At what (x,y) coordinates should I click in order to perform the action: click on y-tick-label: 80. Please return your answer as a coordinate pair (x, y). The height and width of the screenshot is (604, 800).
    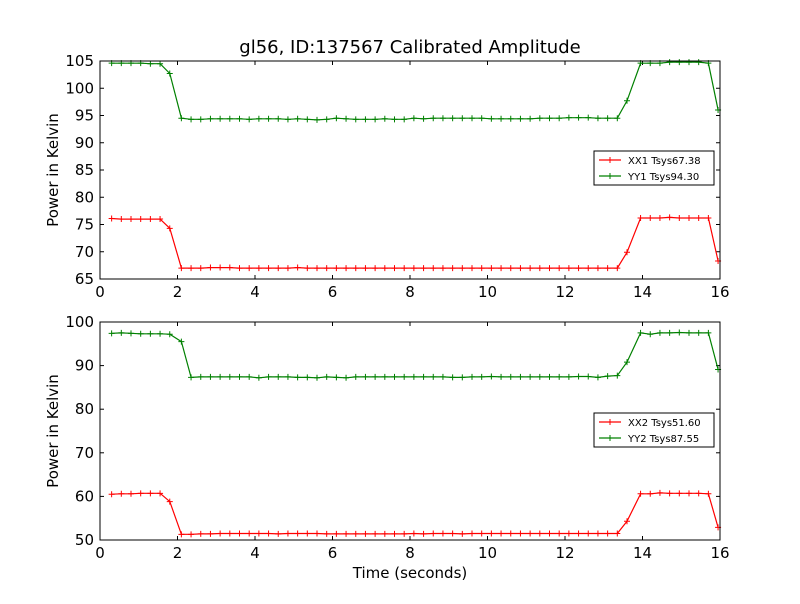
    Looking at the image, I should click on (84, 197).